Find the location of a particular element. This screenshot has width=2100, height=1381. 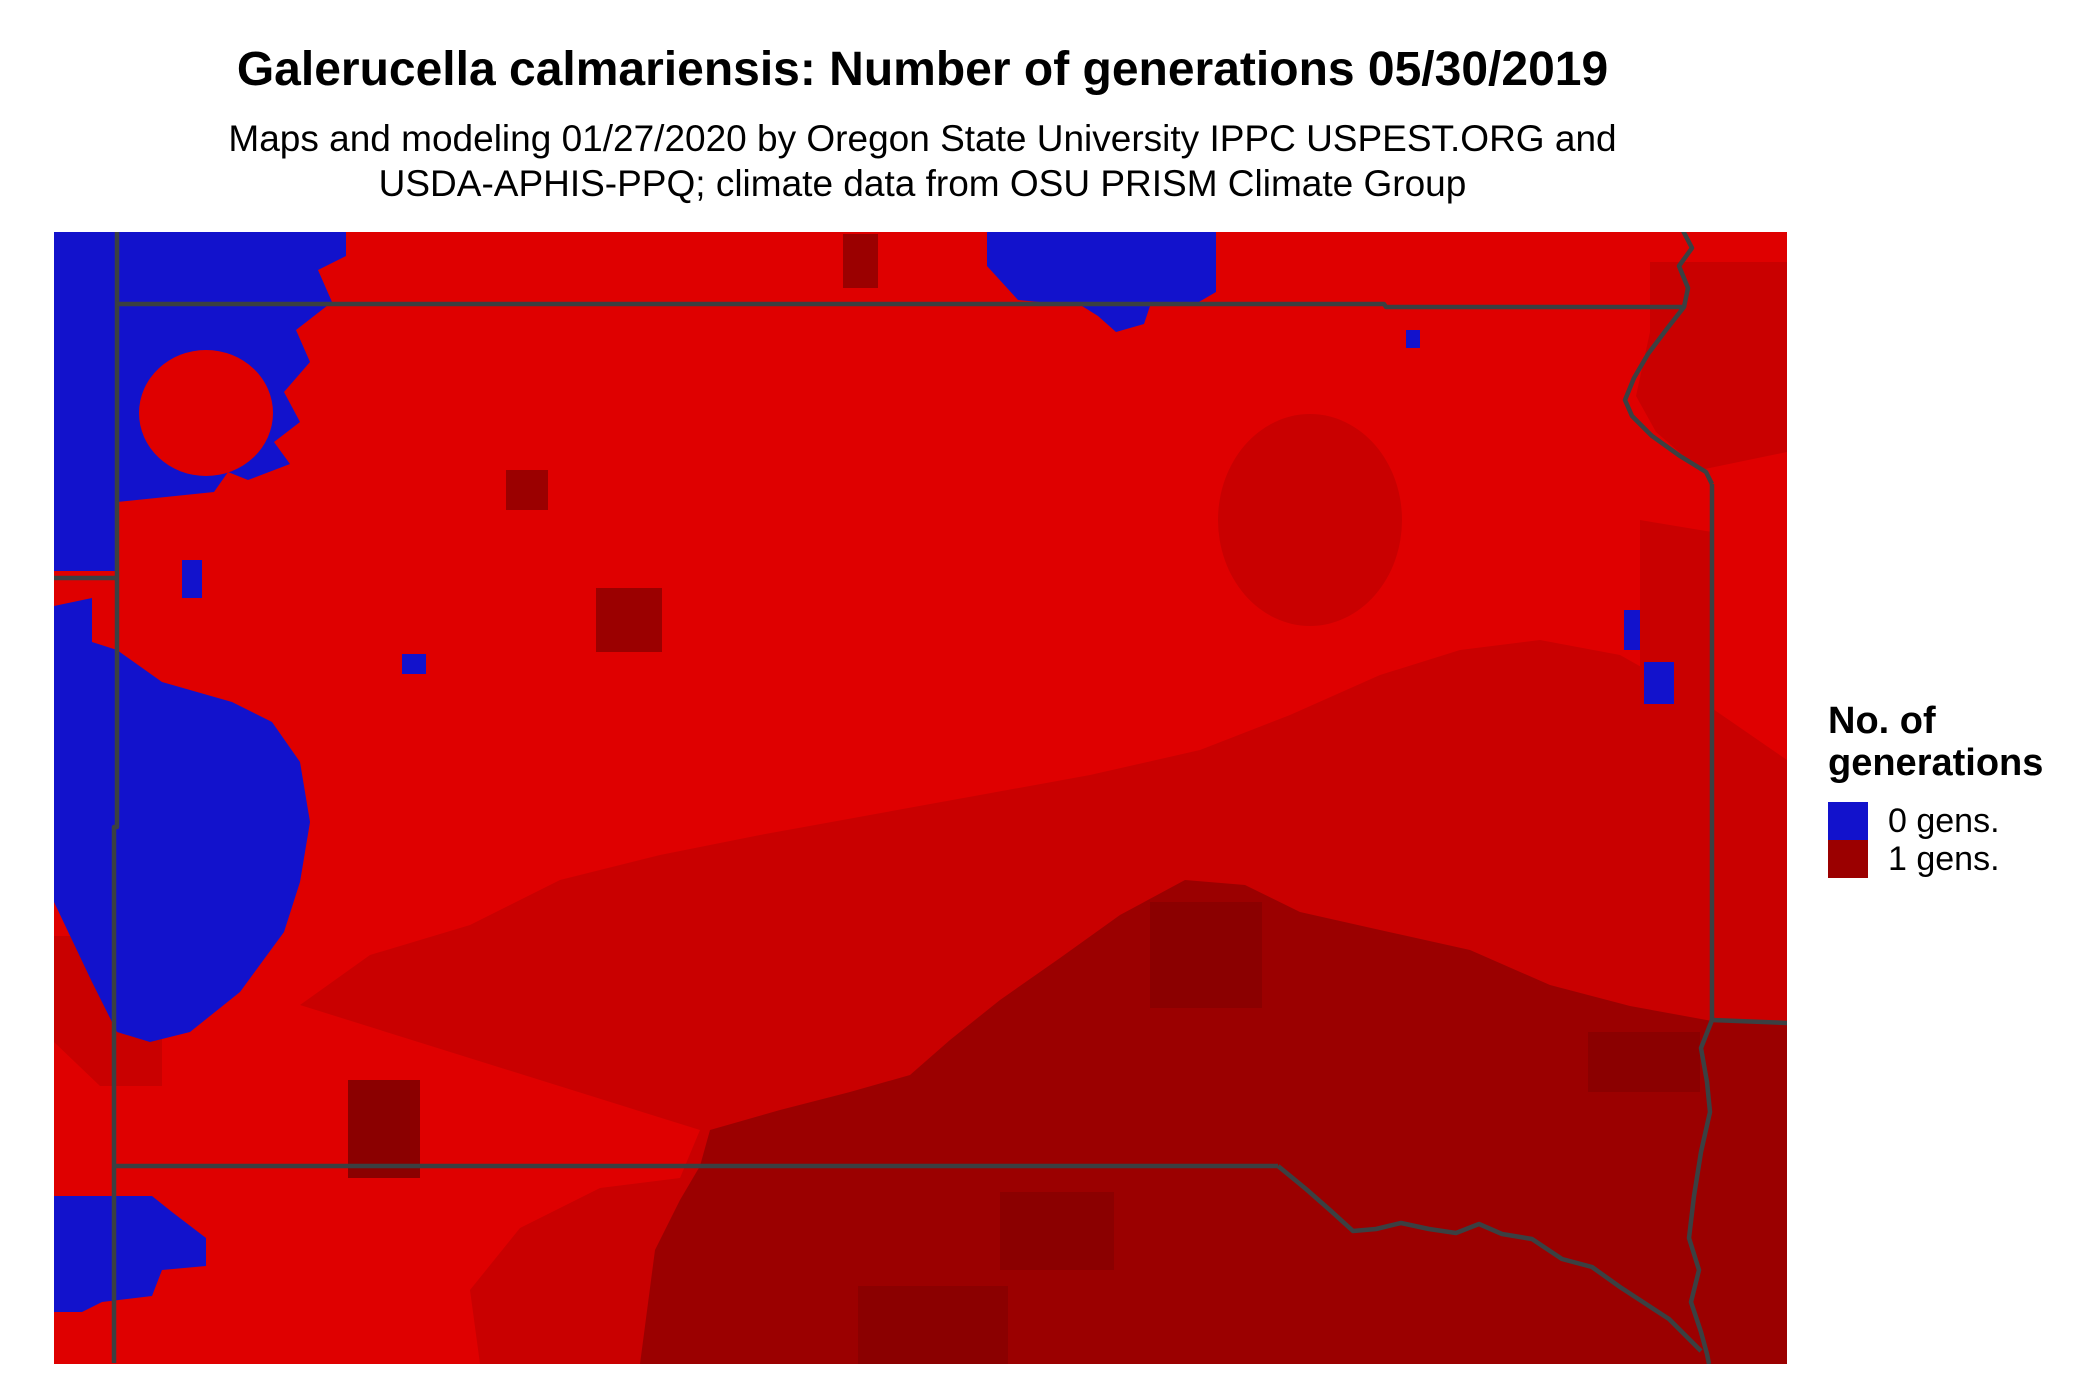

legend-swatch-1-gens is located at coordinates (1848, 859).